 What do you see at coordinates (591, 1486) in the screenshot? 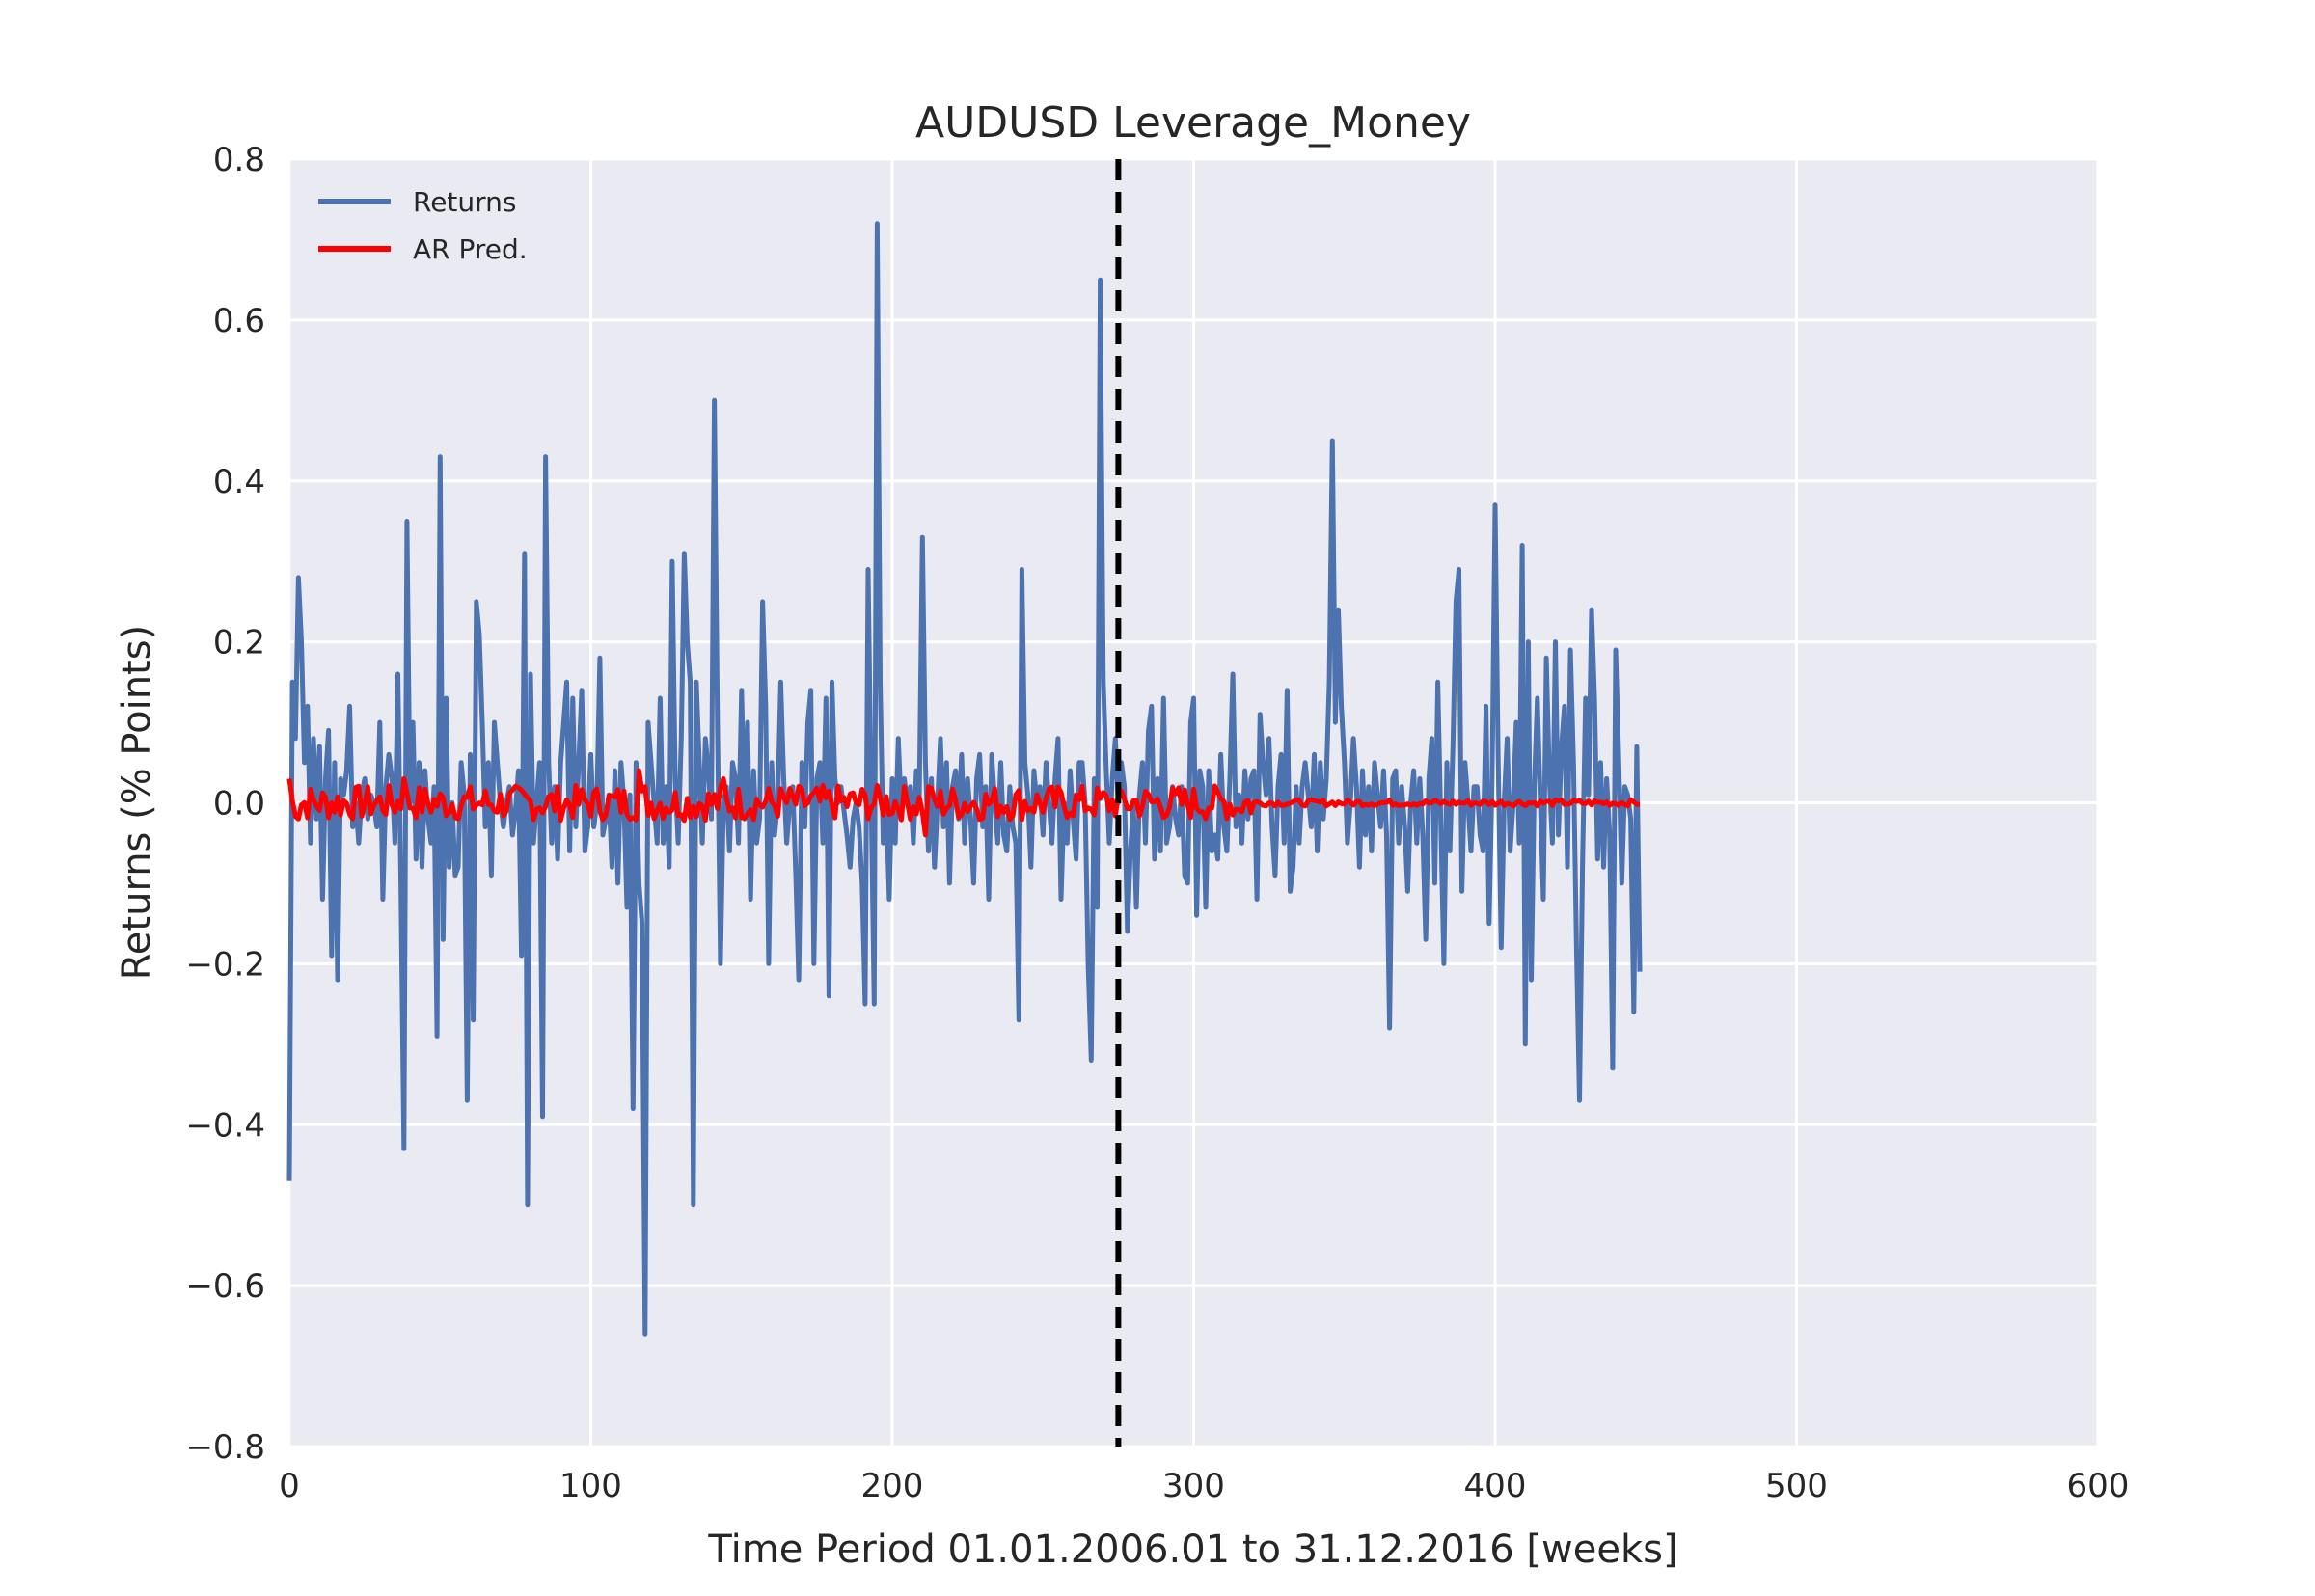
I see `x-tick-label: 100` at bounding box center [591, 1486].